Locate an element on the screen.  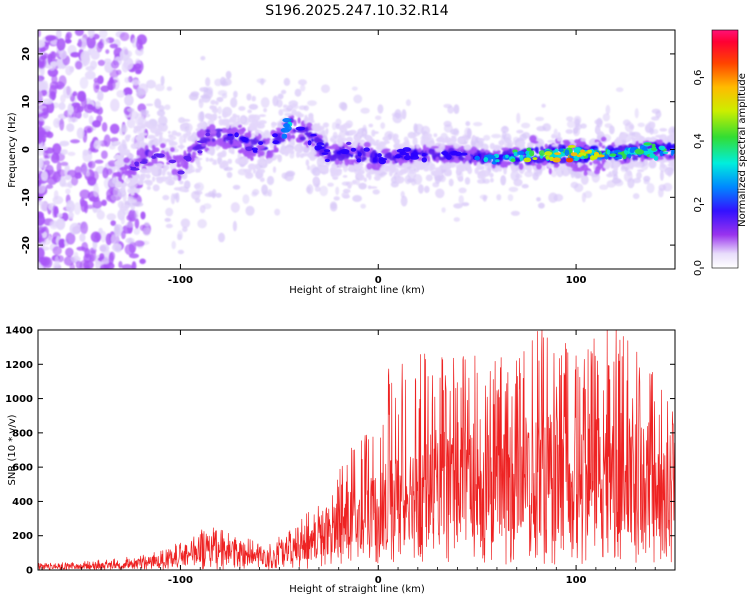
y-tick-label: 600 is located at coordinates (22, 468).